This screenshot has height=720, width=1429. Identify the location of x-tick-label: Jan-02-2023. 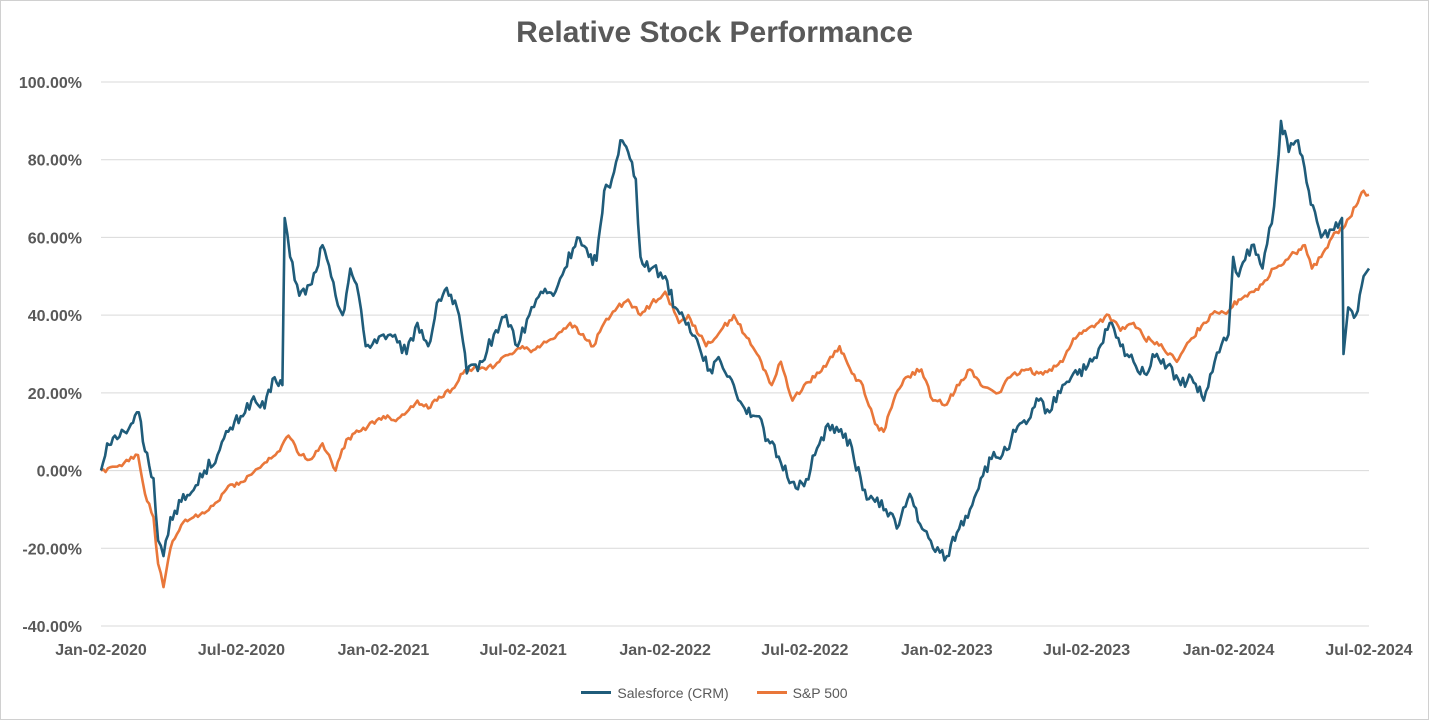
(947, 650).